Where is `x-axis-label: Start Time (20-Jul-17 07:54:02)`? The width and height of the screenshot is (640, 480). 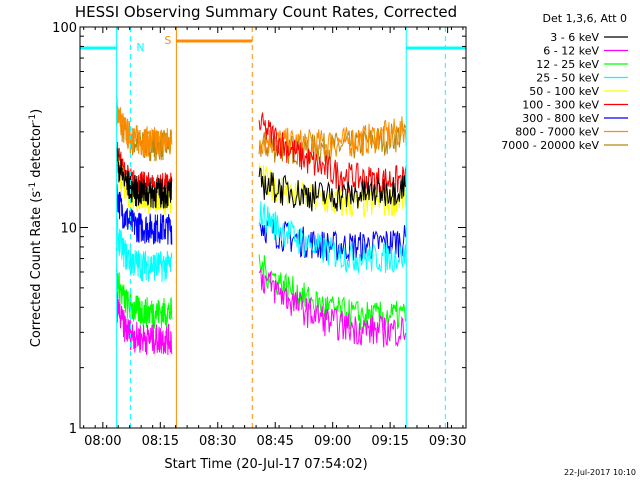 x-axis-label: Start Time (20-Jul-17 07:54:02) is located at coordinates (265, 464).